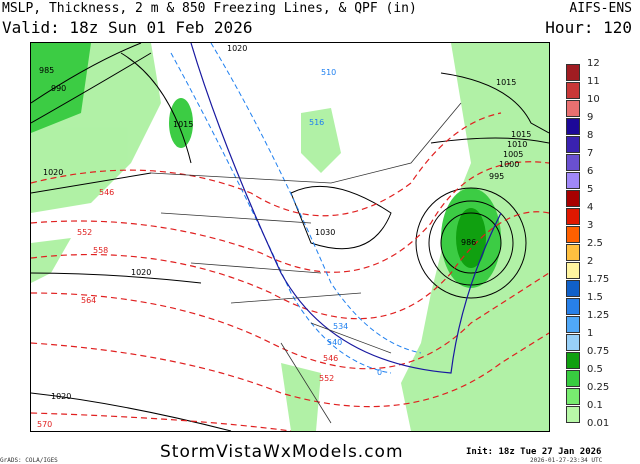 The height and width of the screenshot is (464, 640). What do you see at coordinates (590, 207) in the screenshot?
I see `legend-label: 4` at bounding box center [590, 207].